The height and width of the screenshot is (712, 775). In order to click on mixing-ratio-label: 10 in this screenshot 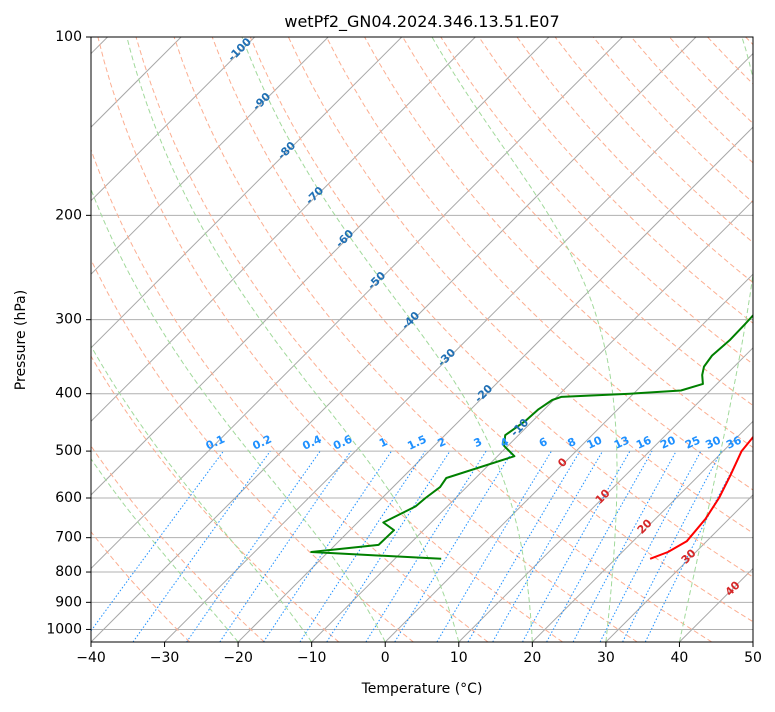, I will do `click(595, 442)`.